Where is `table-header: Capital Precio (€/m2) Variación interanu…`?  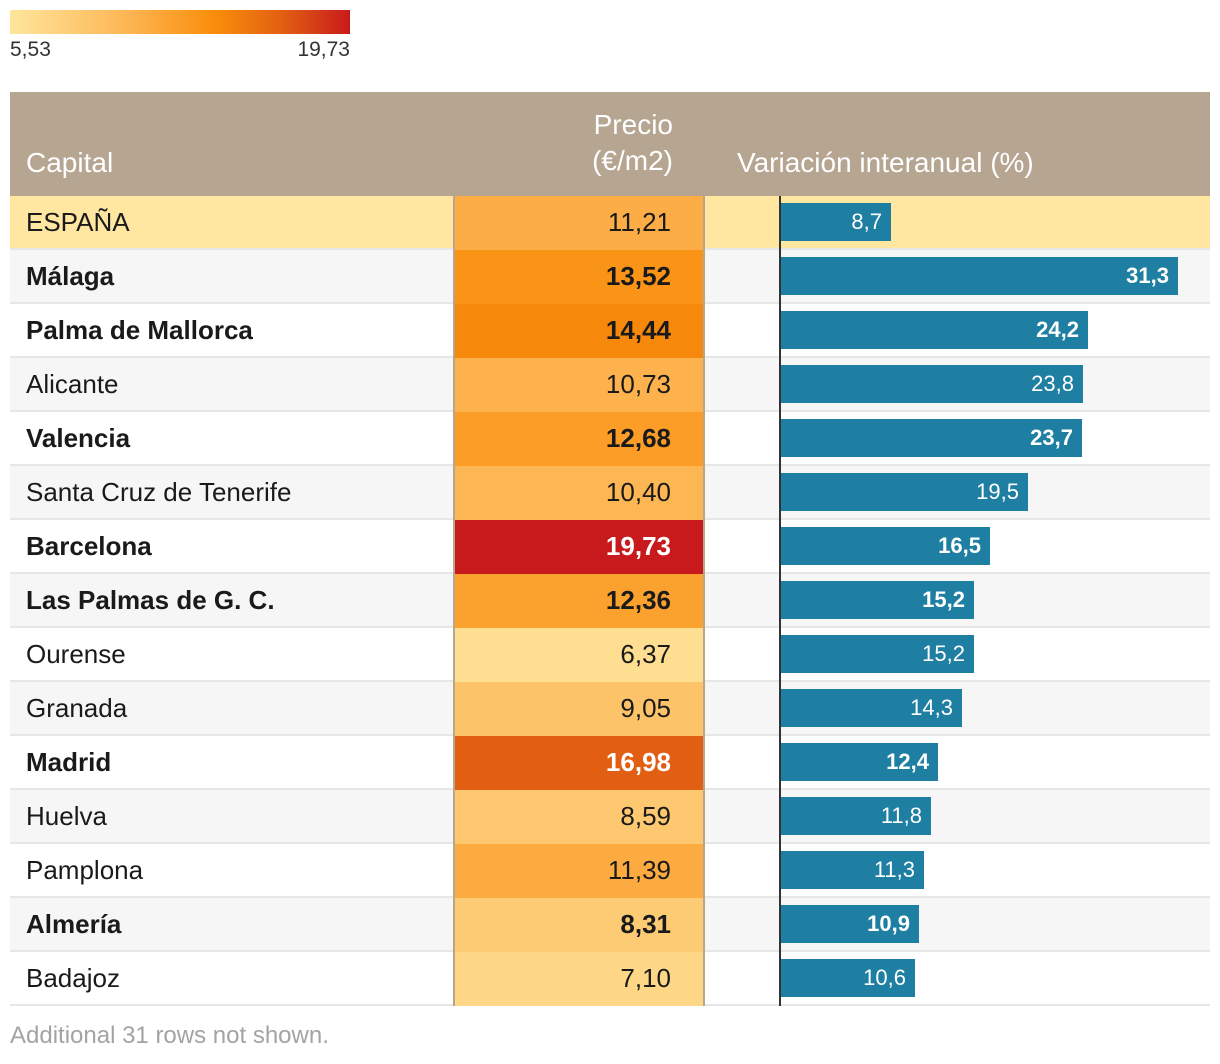 table-header: Capital Precio (€/m2) Variación interanu… is located at coordinates (610, 144).